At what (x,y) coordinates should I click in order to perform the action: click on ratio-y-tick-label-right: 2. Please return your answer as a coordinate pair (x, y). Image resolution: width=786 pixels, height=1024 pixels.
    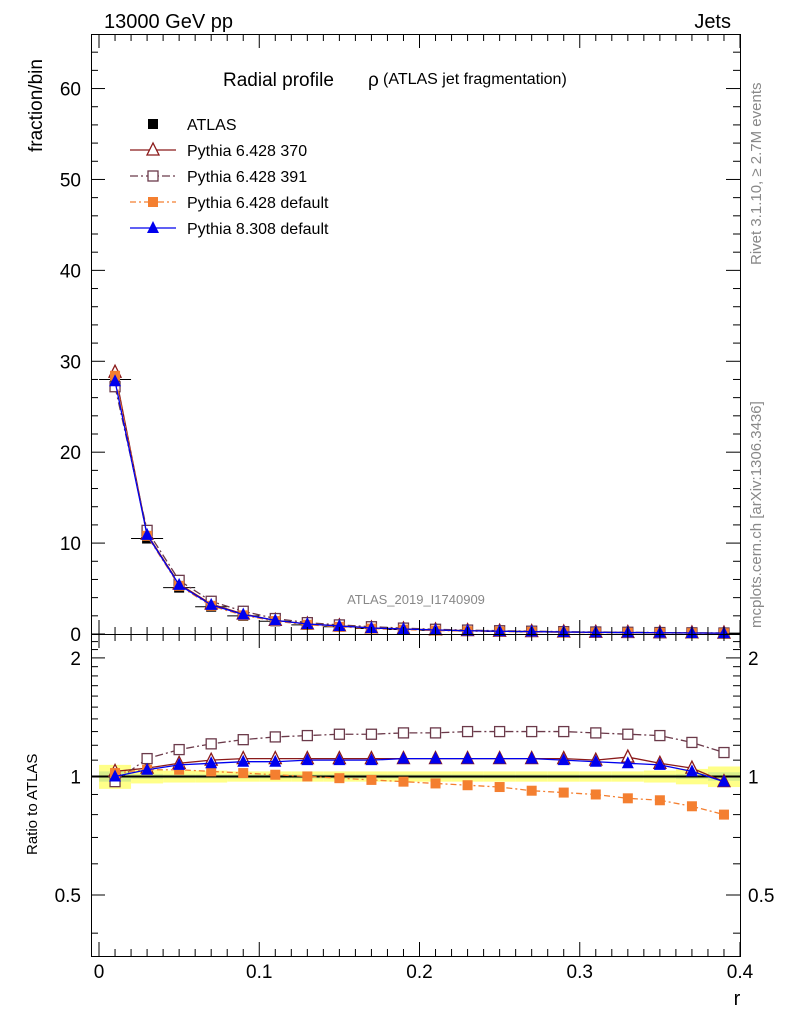
    Looking at the image, I should click on (753, 659).